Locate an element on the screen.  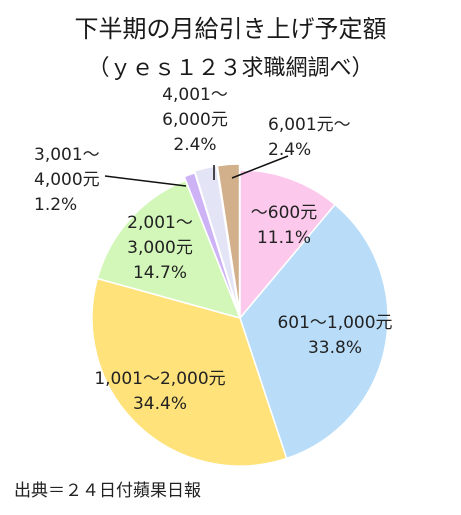
slice-label: ～600元 is located at coordinates (284, 213).